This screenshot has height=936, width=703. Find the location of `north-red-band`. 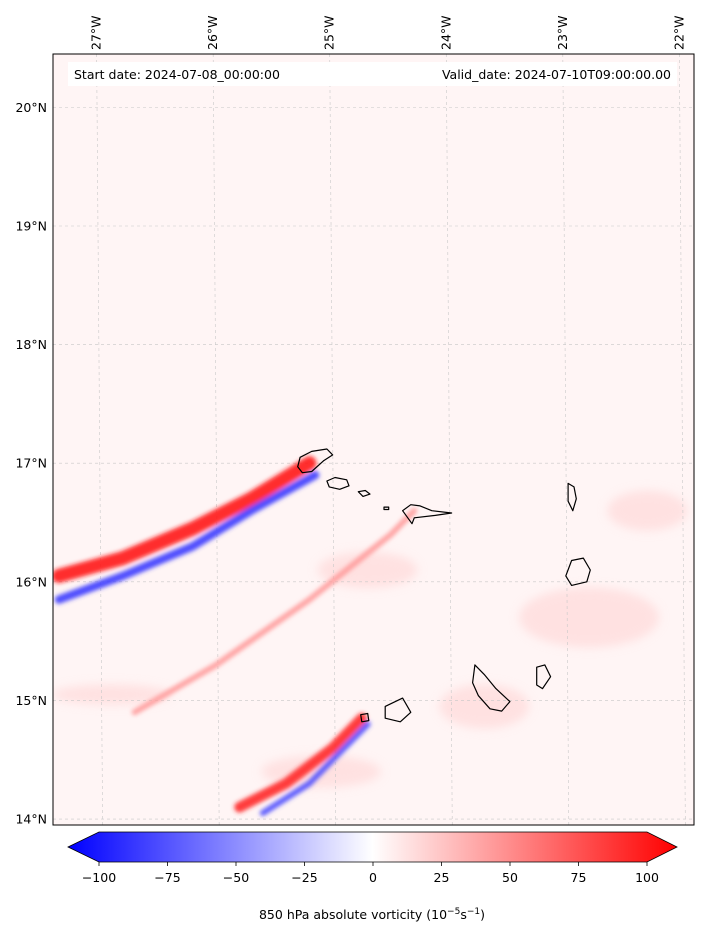

north-red-band is located at coordinates (185, 519).